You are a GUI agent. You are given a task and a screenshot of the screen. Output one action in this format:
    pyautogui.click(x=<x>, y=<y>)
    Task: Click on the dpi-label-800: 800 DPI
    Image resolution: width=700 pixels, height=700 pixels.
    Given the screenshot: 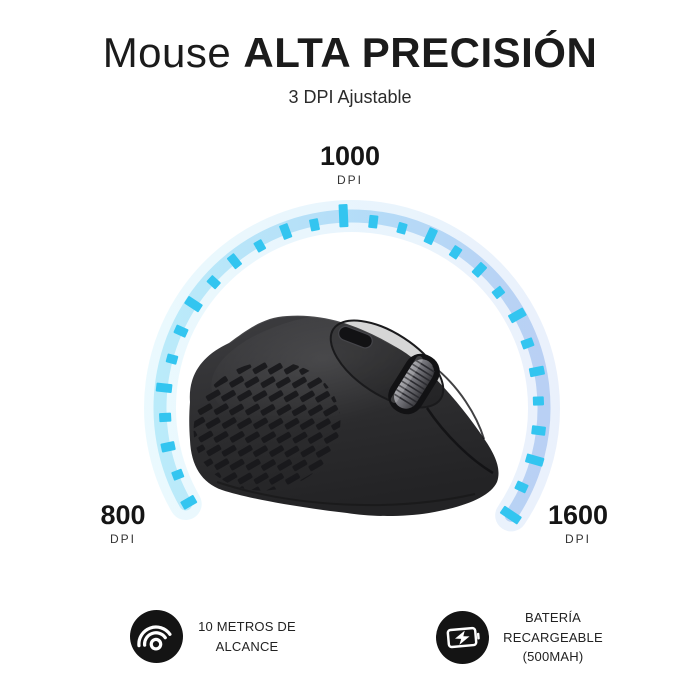 What is the action you would take?
    pyautogui.click(x=123, y=523)
    